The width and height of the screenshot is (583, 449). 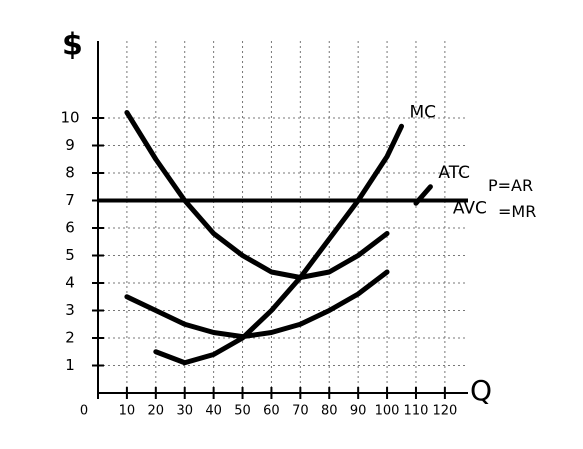 I want to click on y-tick-label: 10, so click(x=69, y=118).